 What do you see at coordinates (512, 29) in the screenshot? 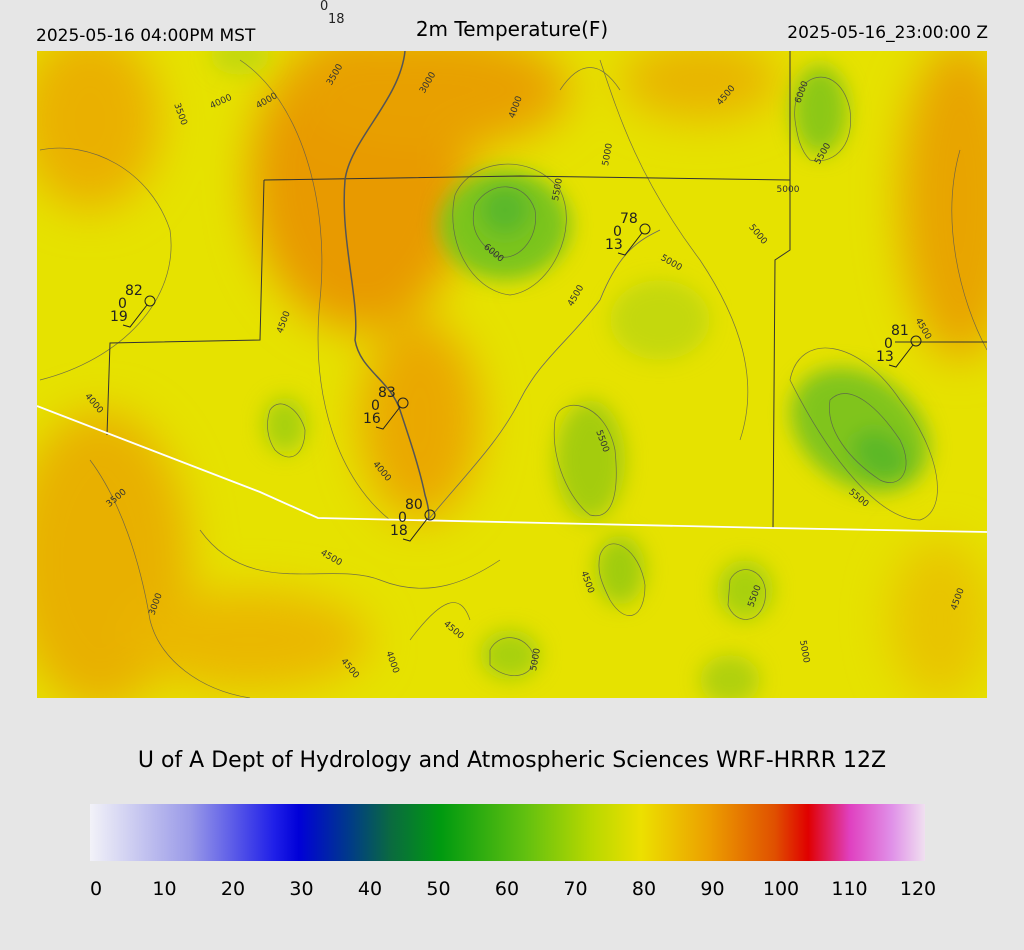
I see `title: 2m Temperature(F)` at bounding box center [512, 29].